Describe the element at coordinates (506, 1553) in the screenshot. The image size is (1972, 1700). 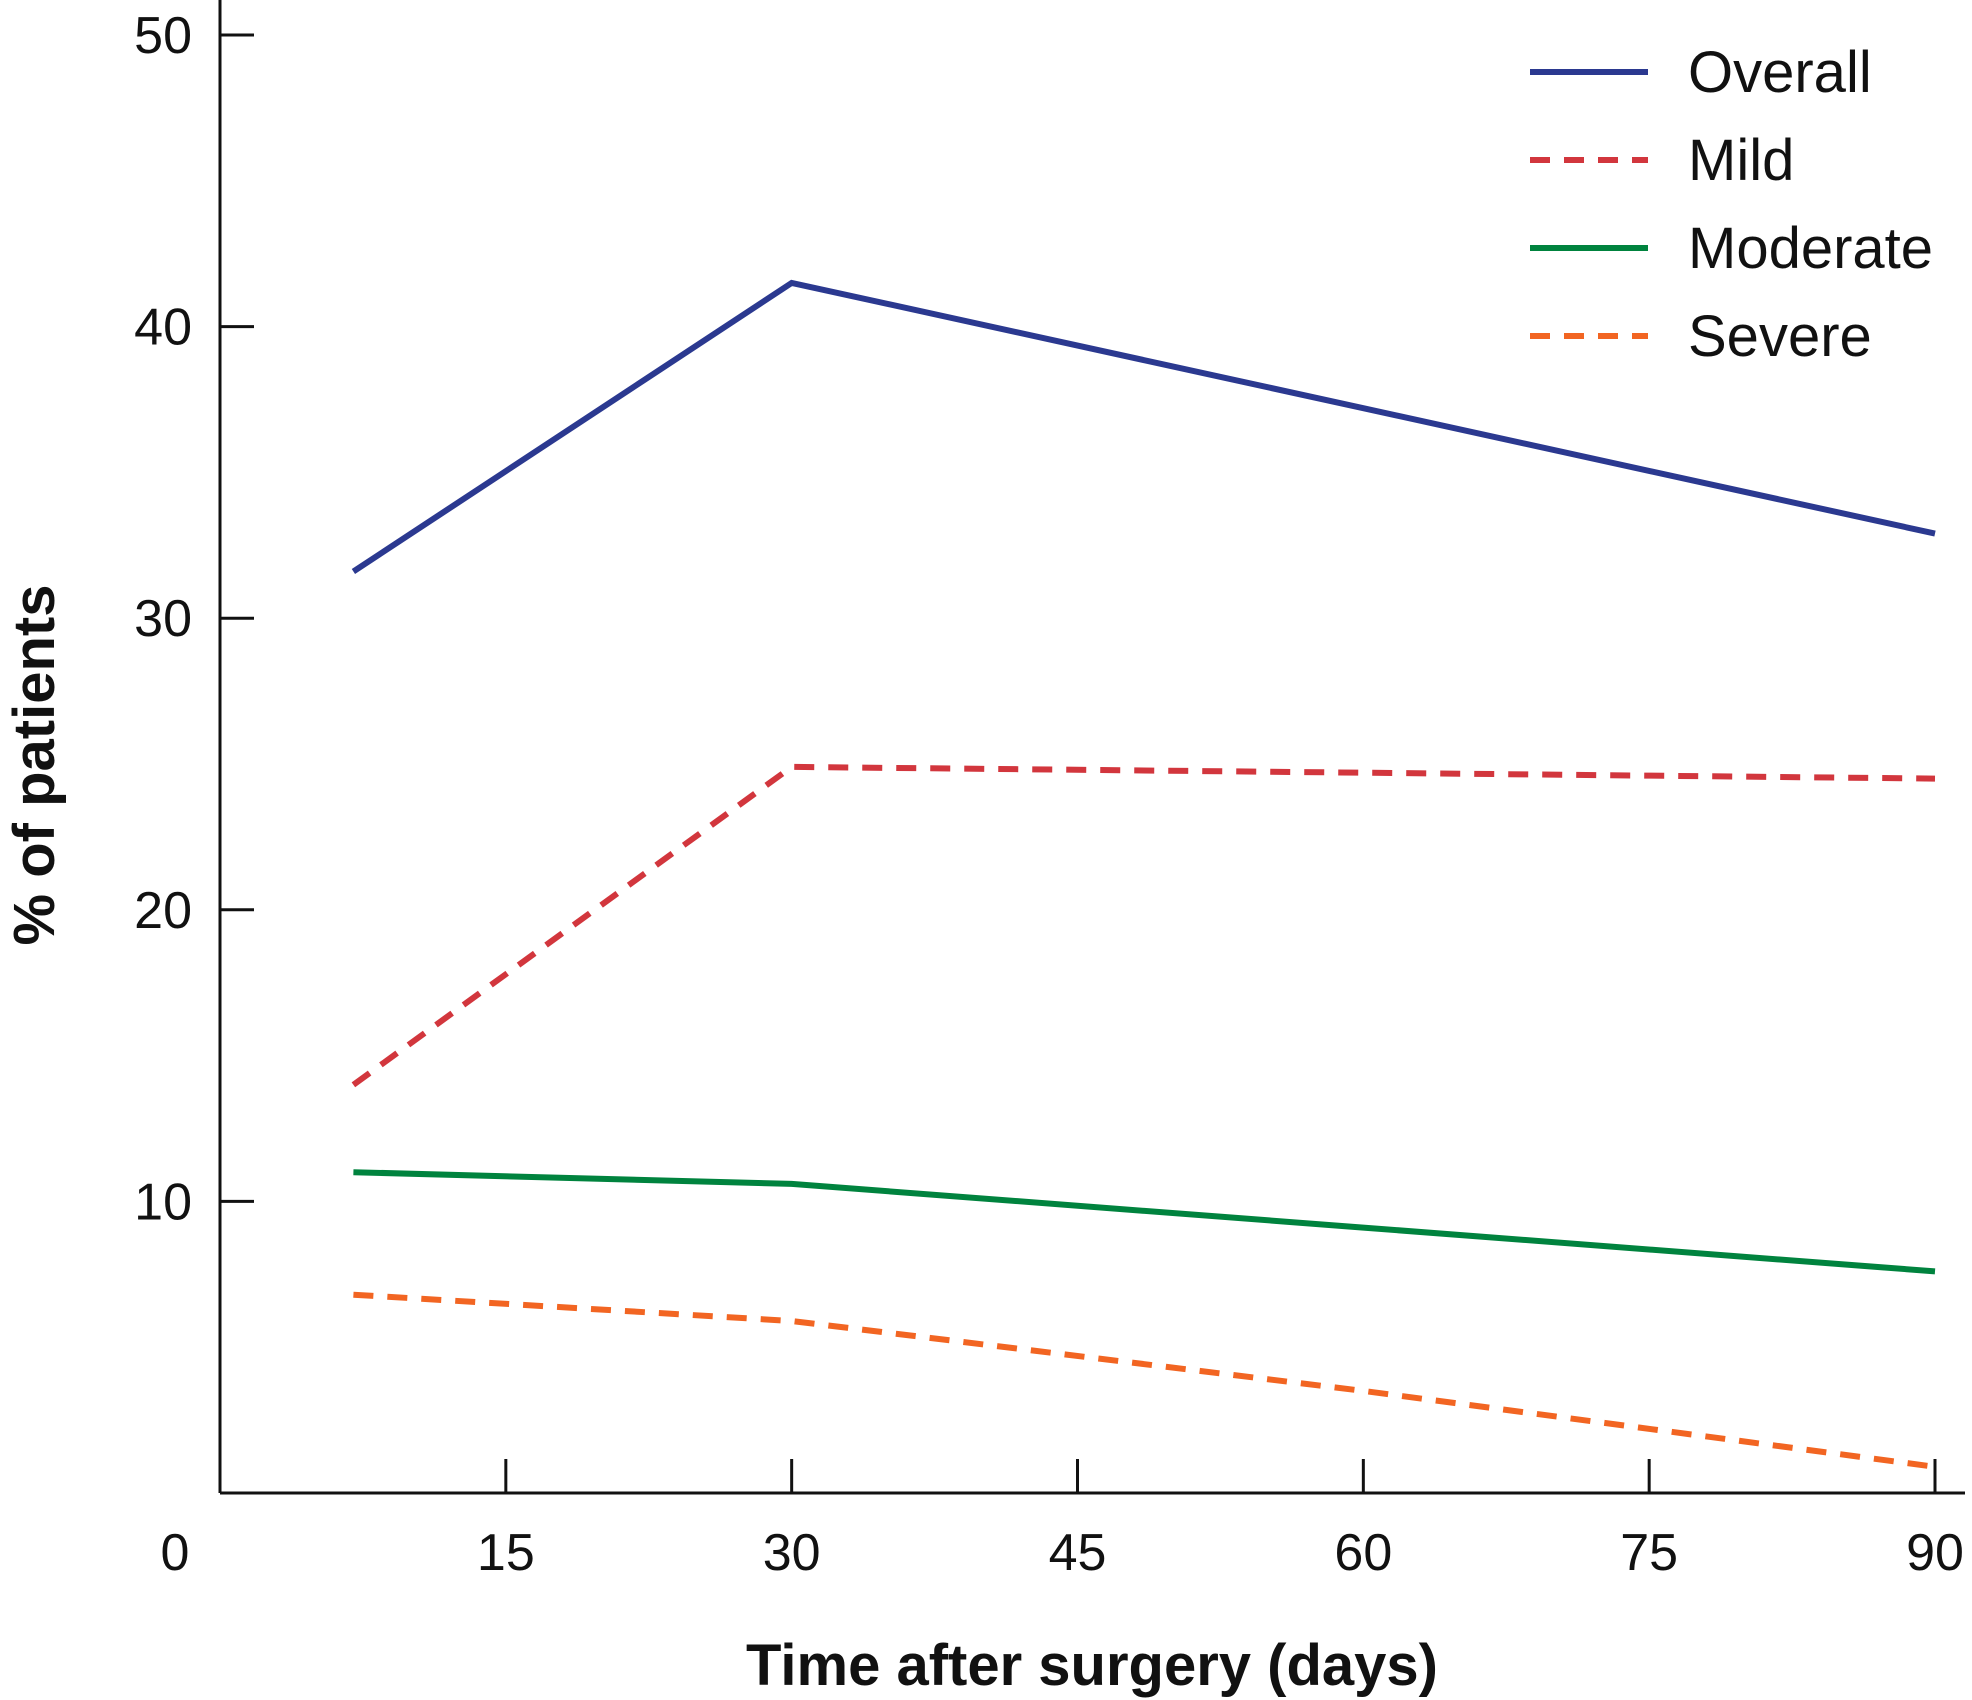
I see `x-tick-label: 15` at that location.